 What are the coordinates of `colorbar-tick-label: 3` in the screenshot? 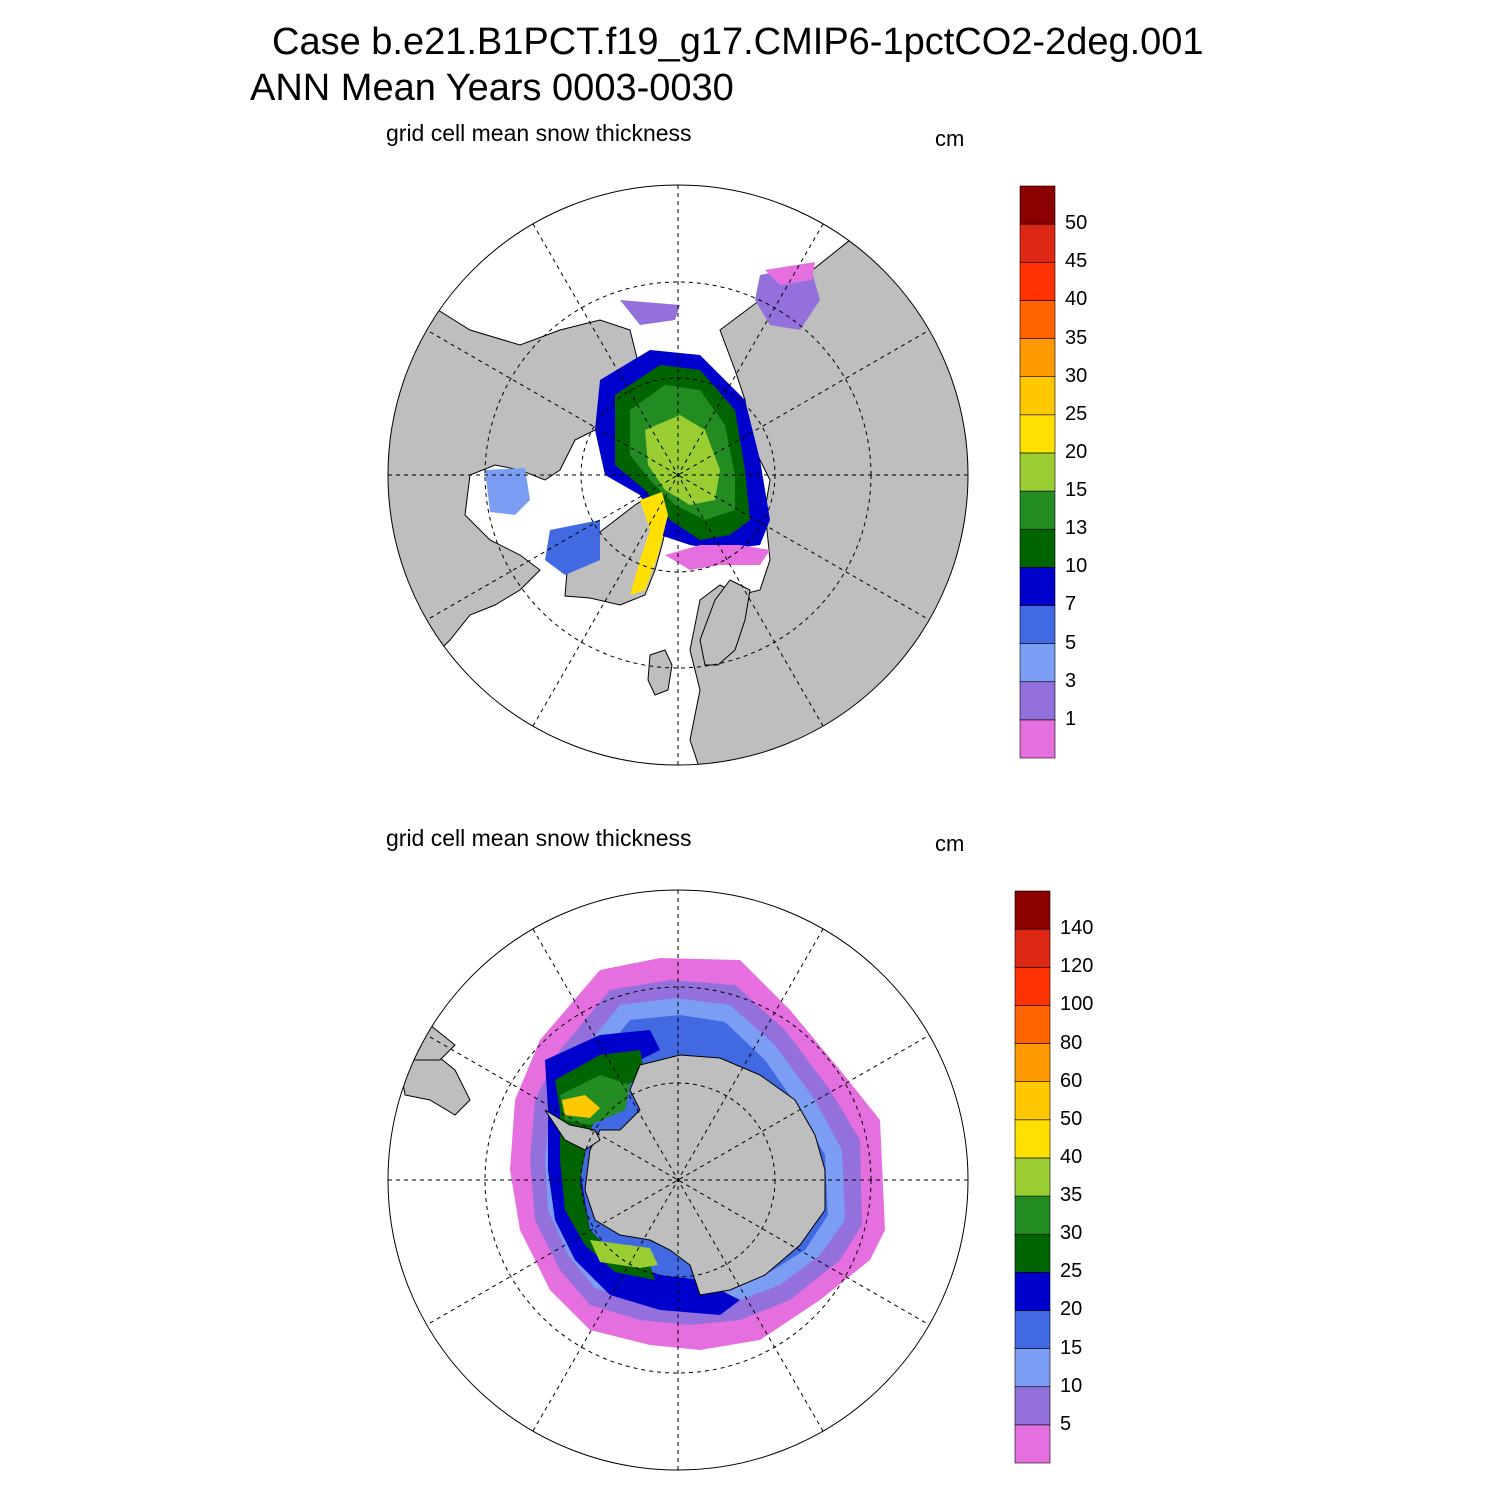 It's located at (1071, 680).